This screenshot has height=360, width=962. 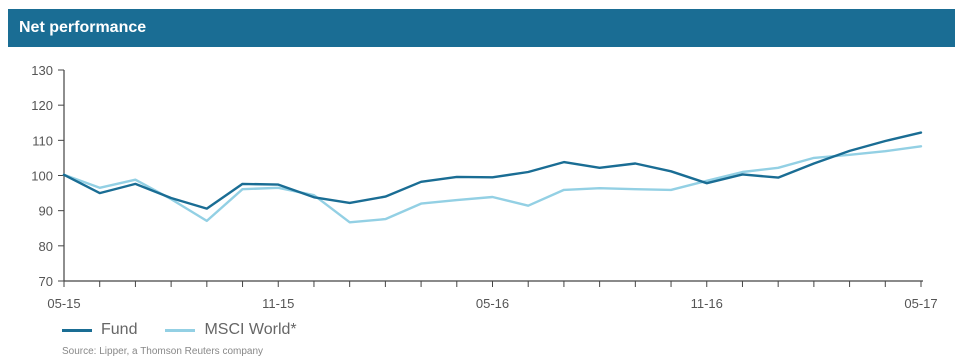 What do you see at coordinates (481, 28) in the screenshot?
I see `chart-header: Net performance` at bounding box center [481, 28].